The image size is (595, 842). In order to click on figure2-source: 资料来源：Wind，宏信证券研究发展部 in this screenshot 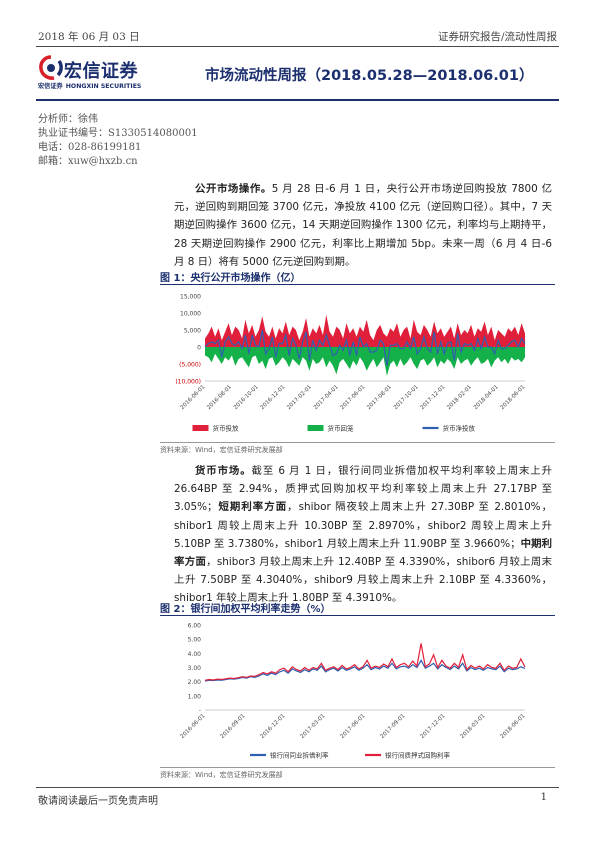, I will do `click(221, 775)`.